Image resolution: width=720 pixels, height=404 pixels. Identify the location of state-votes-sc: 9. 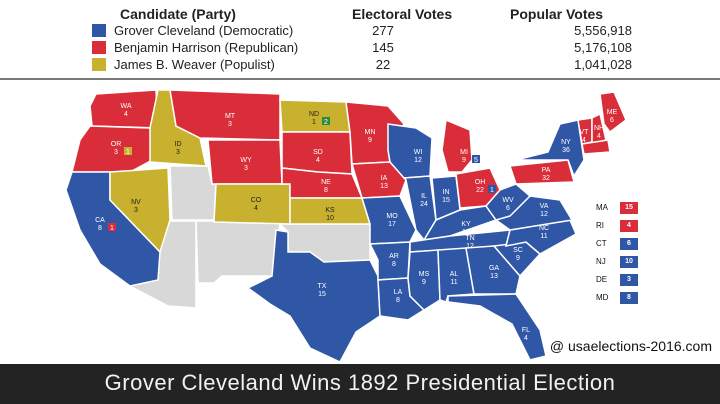
(518, 258).